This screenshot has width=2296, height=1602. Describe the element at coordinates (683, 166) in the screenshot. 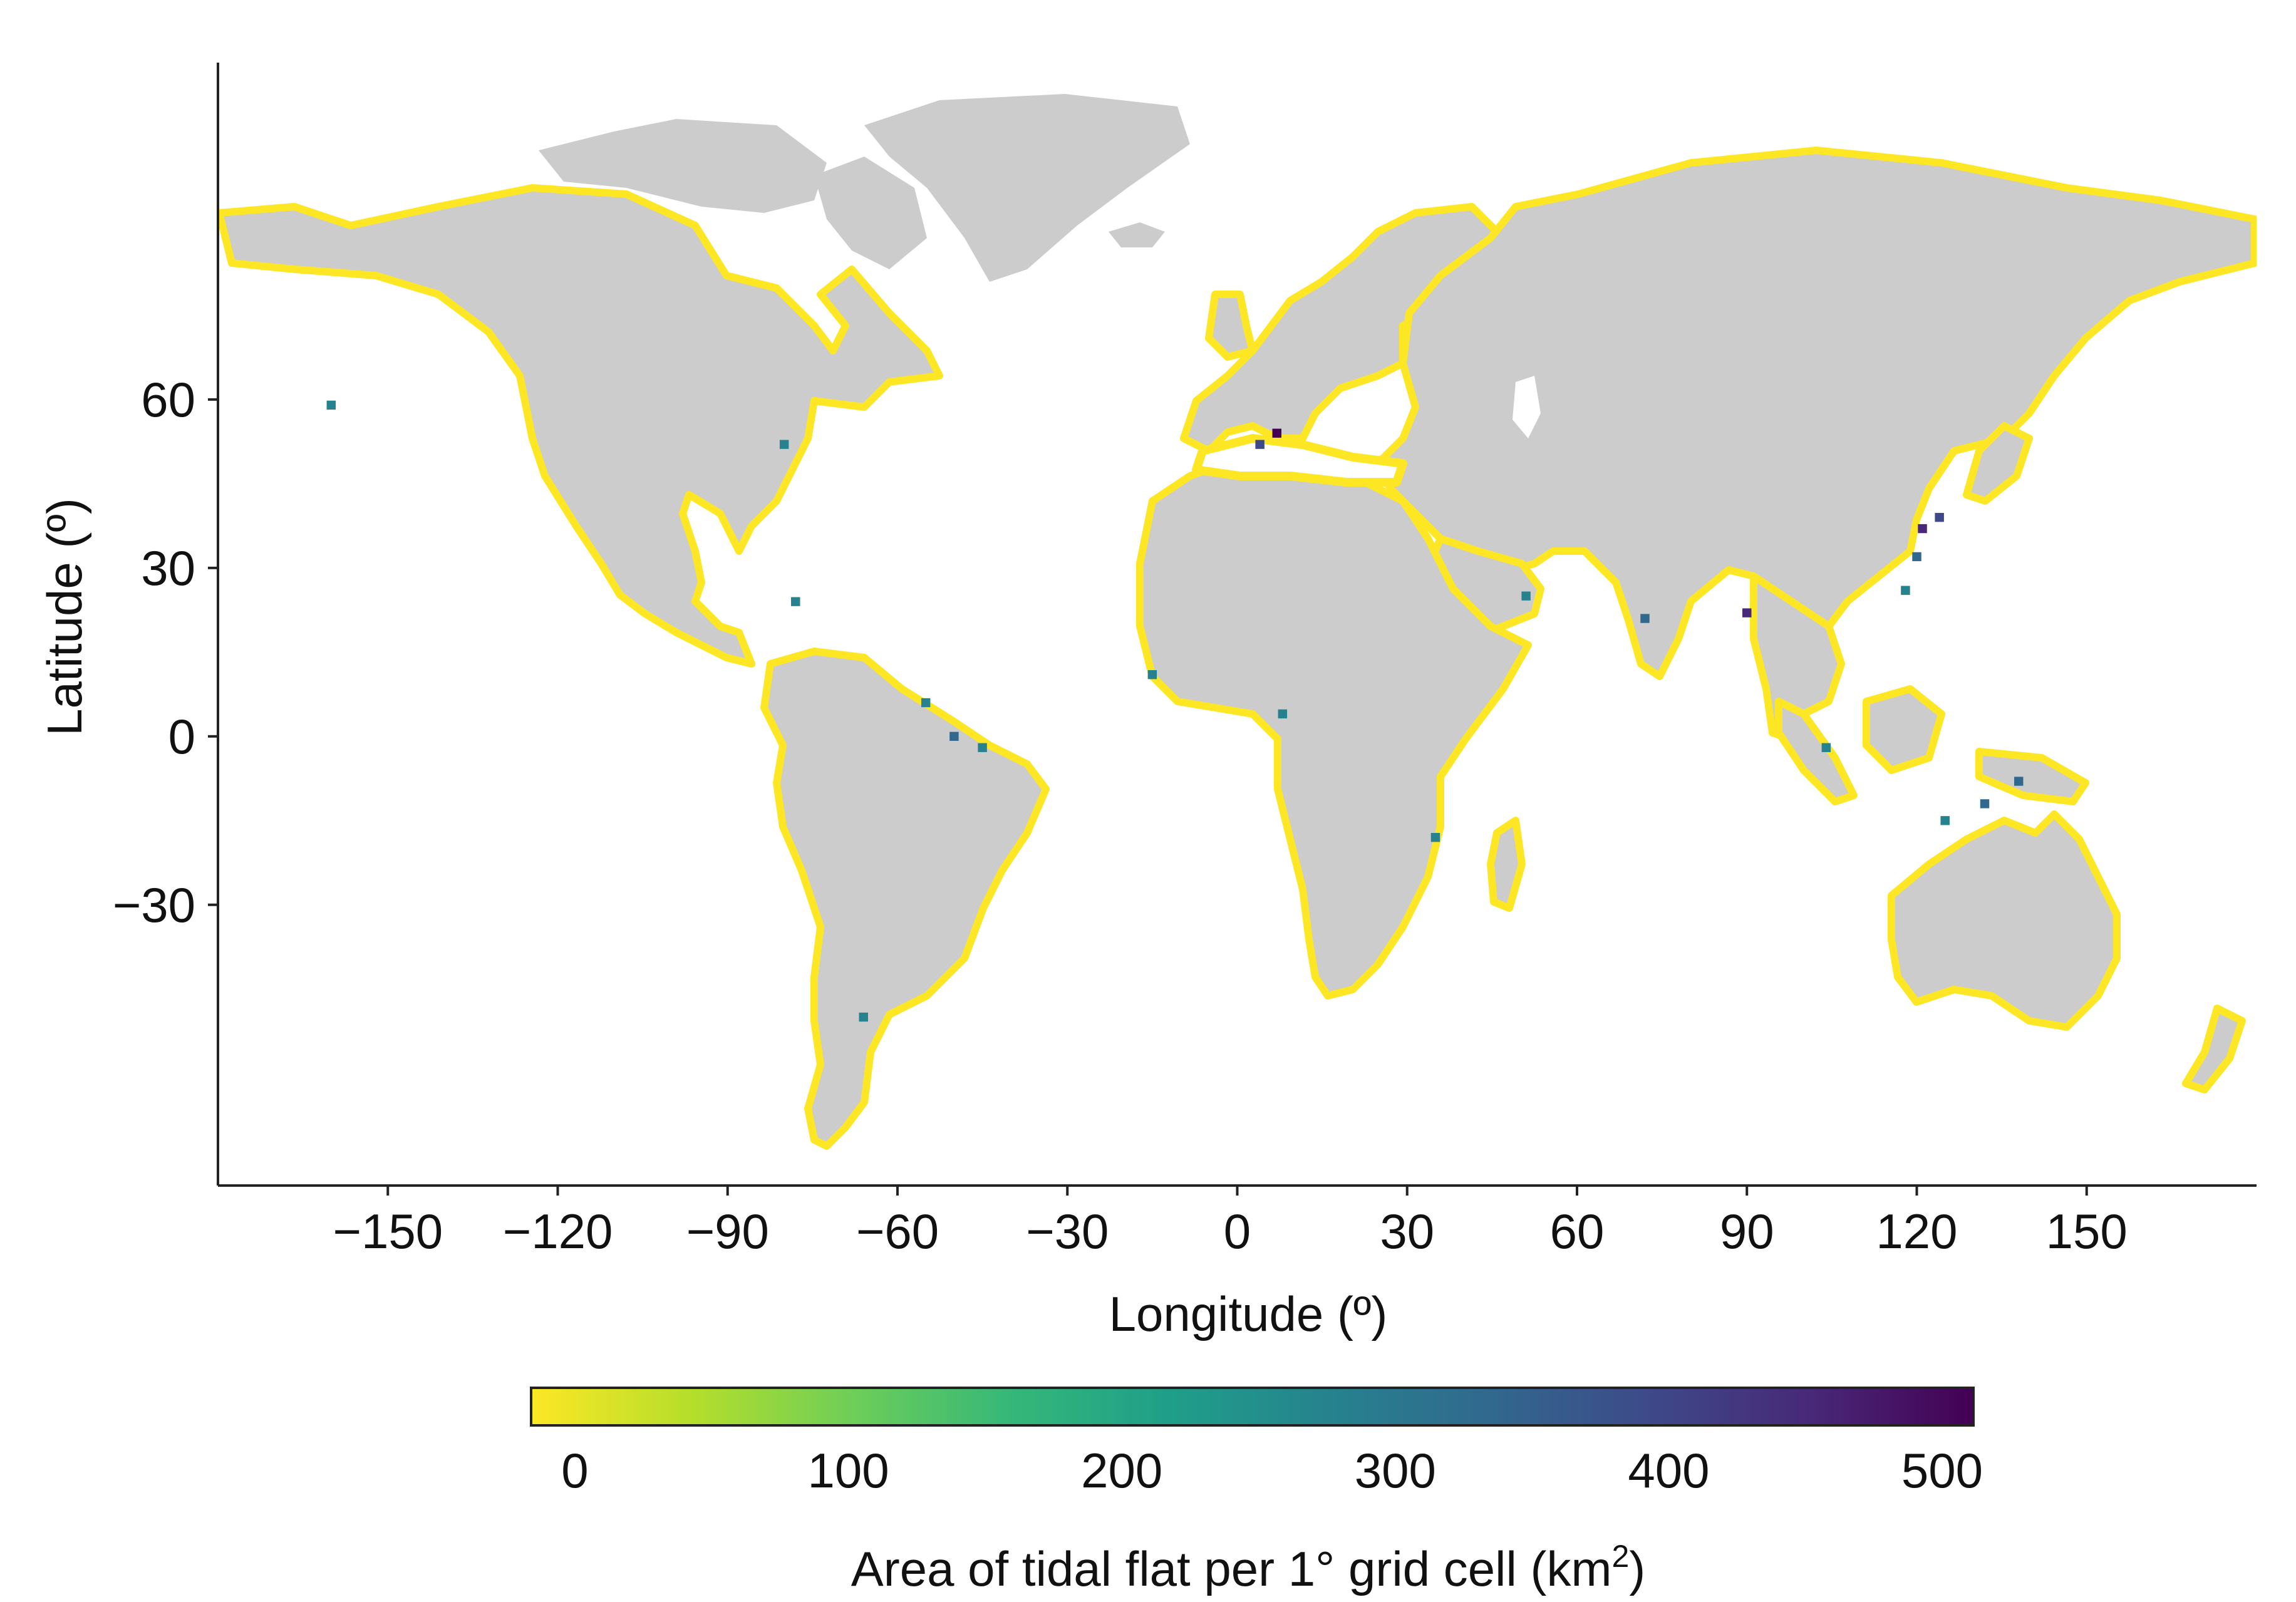

I see `landmass-canadian-arctic` at that location.